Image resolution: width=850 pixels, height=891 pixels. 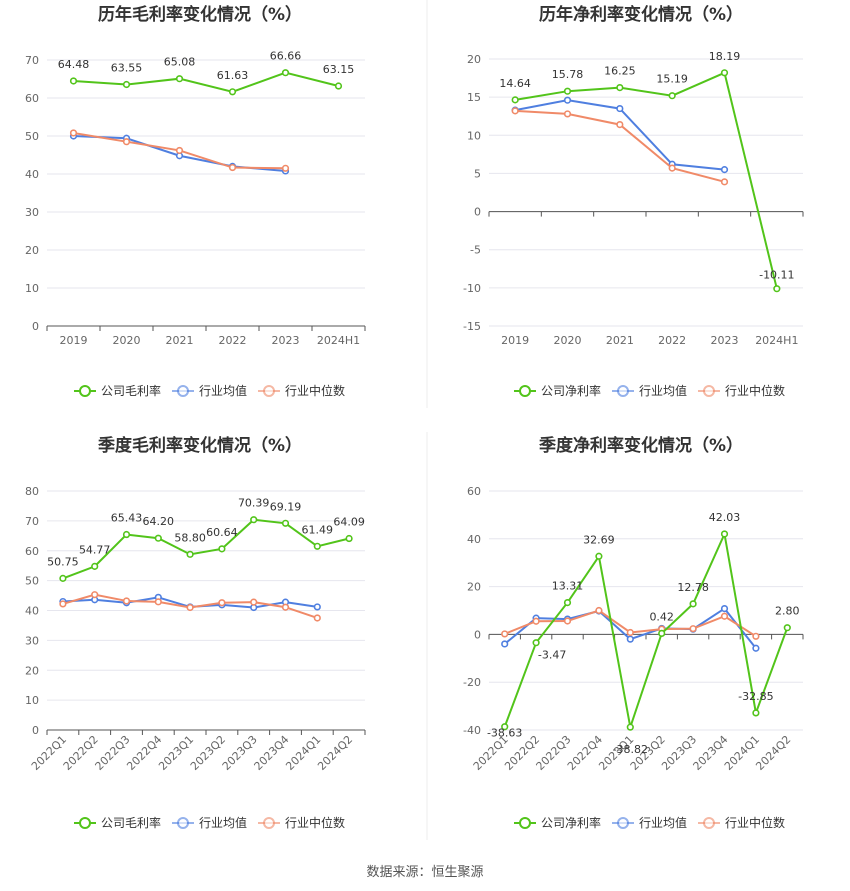 I want to click on data-label: 12.78, so click(x=693, y=587).